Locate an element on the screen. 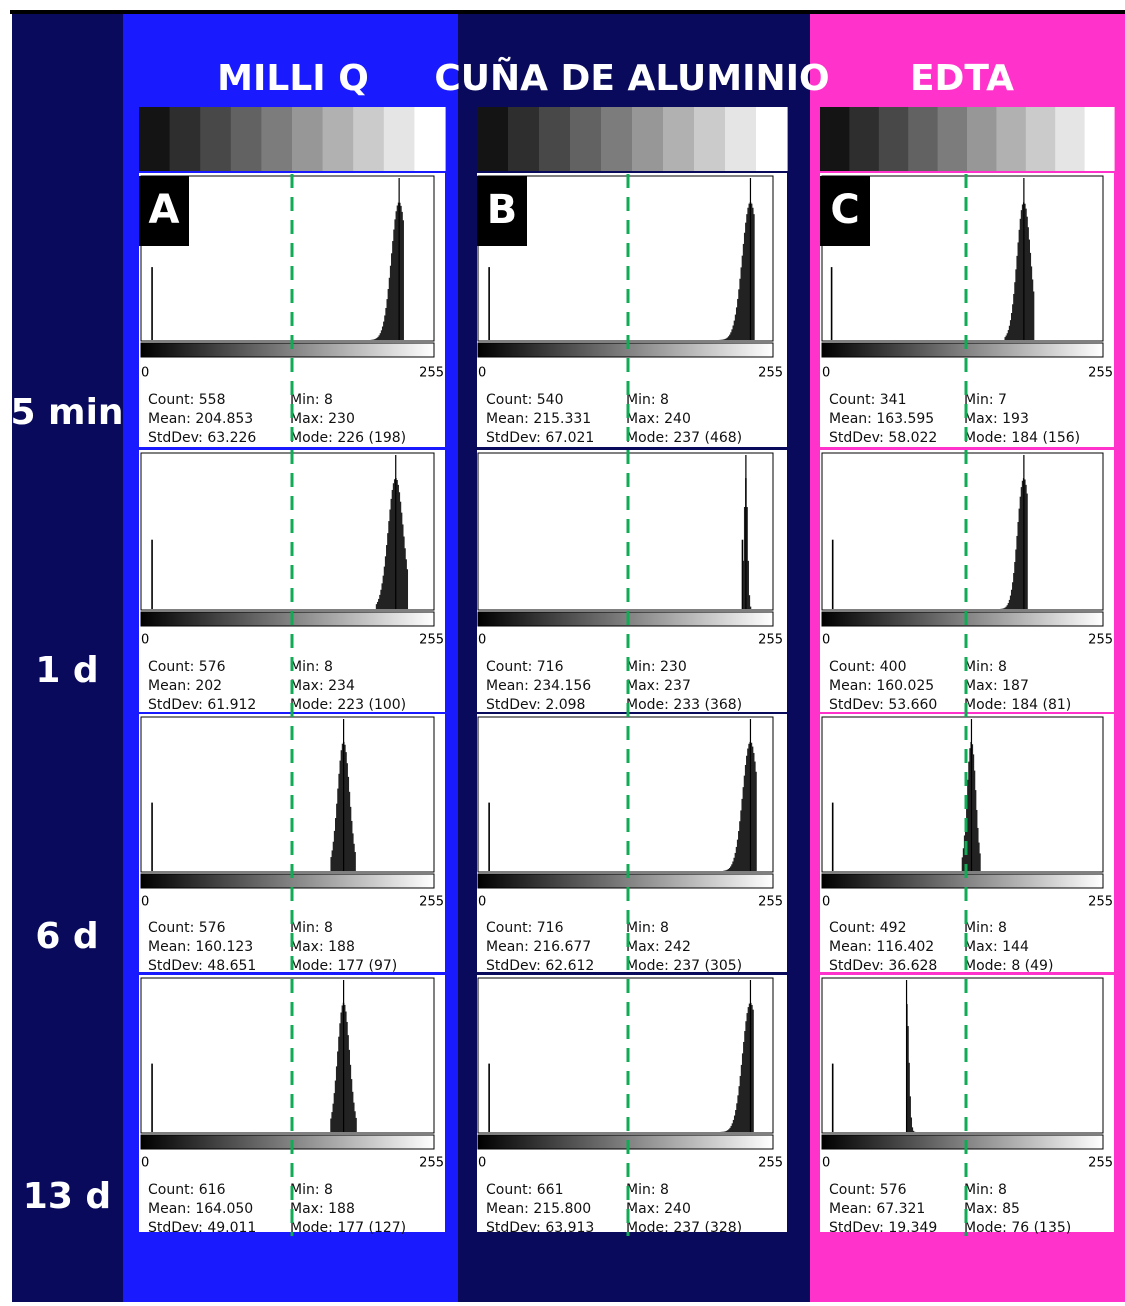 This screenshot has height=1306, width=1125. stat-count: Count: 492 is located at coordinates (867, 928).